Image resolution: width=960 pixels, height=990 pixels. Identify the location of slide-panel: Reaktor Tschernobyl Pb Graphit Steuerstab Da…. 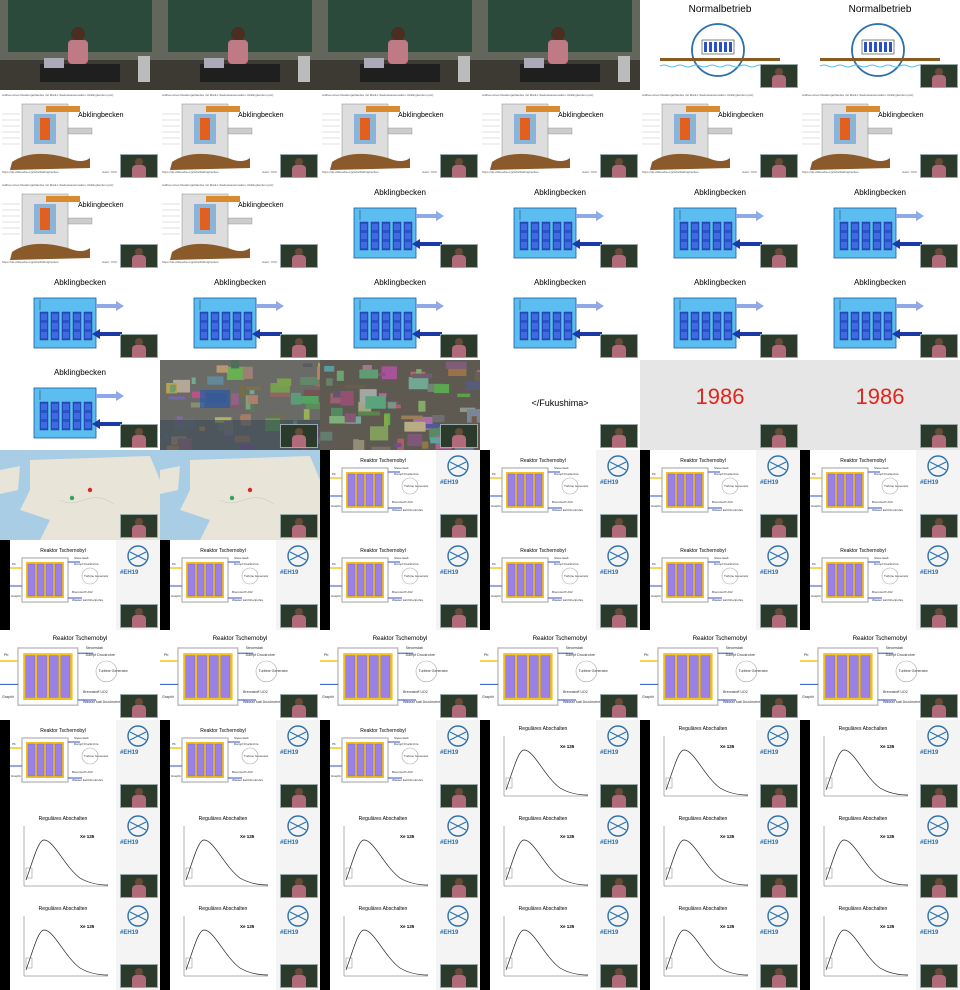
(63, 765).